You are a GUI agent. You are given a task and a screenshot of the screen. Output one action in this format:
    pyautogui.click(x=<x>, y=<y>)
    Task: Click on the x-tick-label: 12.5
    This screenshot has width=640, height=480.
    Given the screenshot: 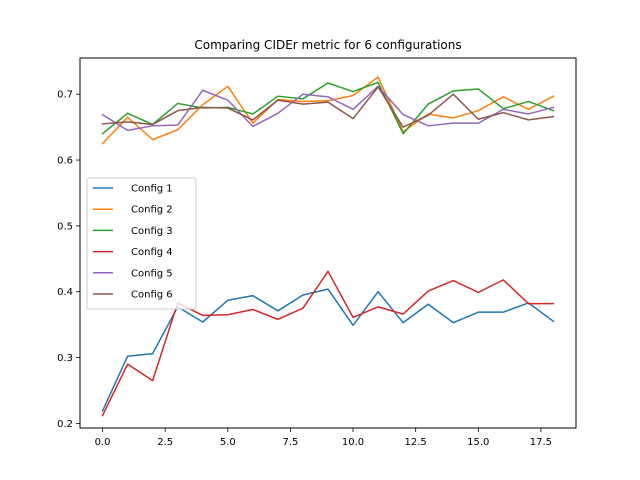 What is the action you would take?
    pyautogui.click(x=416, y=442)
    